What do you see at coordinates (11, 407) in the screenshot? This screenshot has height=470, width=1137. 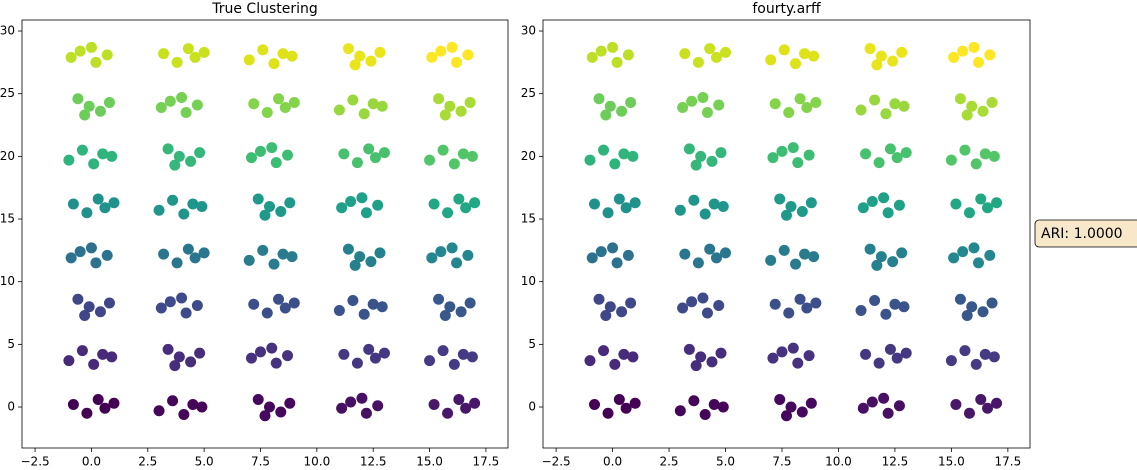 I see `y-tick-label: 0` at bounding box center [11, 407].